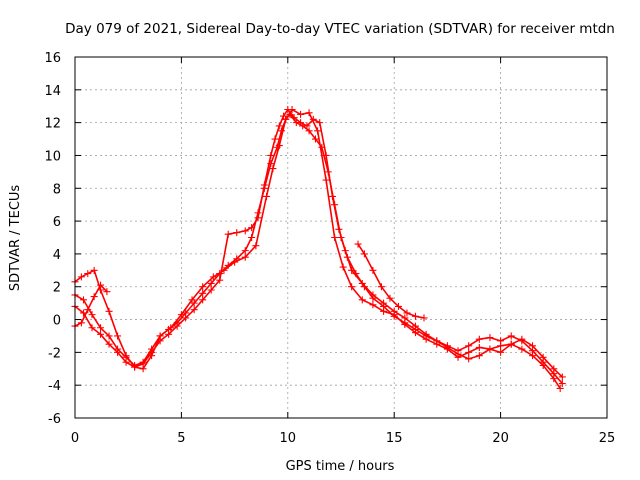  What do you see at coordinates (52, 124) in the screenshot?
I see `y-tick-label: 12` at bounding box center [52, 124].